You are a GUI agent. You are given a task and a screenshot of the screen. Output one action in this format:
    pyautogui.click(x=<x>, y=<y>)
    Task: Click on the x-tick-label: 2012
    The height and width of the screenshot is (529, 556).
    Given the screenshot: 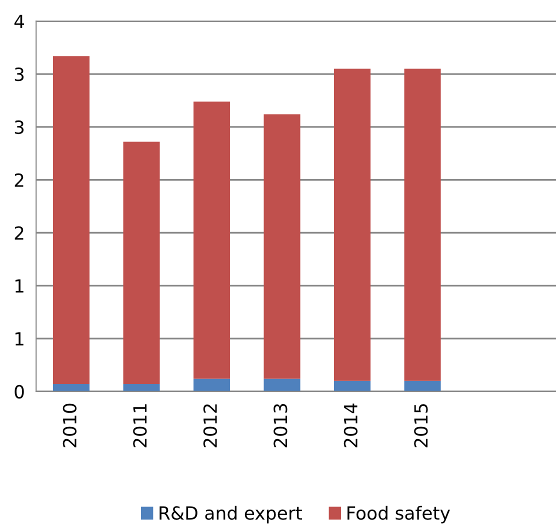 What is the action you would take?
    pyautogui.click(x=210, y=426)
    